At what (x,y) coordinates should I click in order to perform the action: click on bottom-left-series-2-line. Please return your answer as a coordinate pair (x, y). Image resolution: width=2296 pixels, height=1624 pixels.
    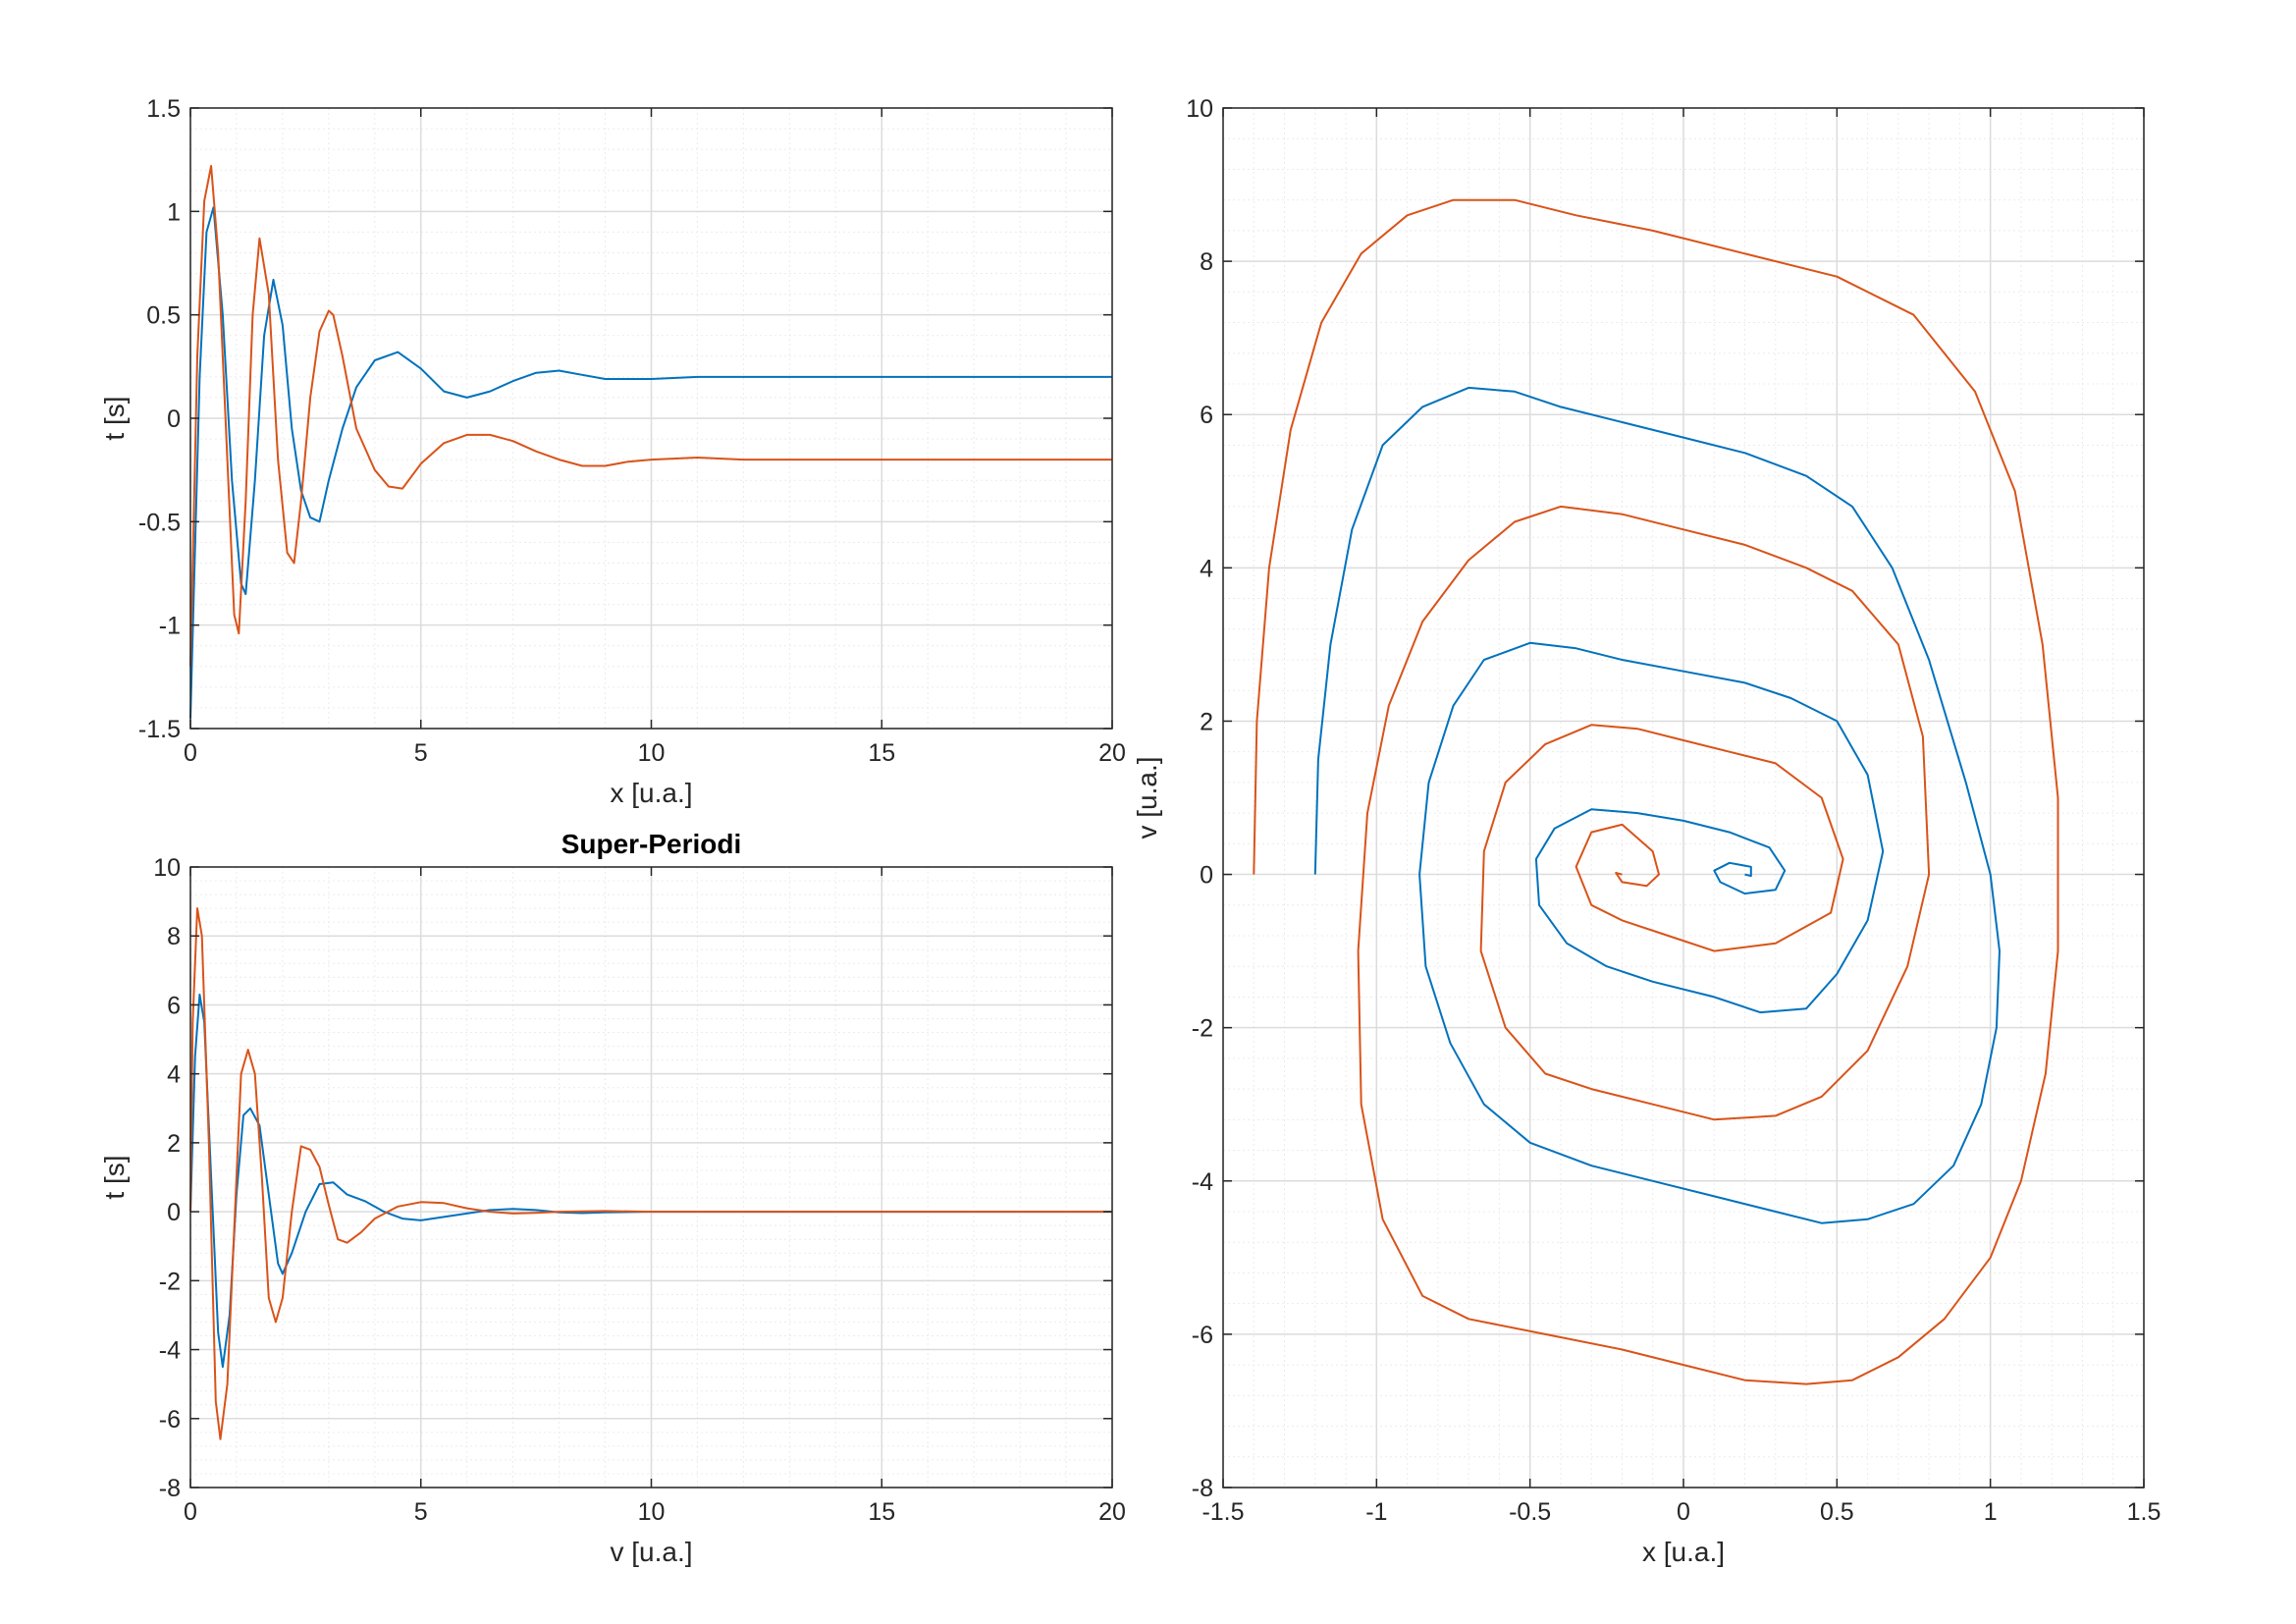
    Looking at the image, I should click on (650, 1173).